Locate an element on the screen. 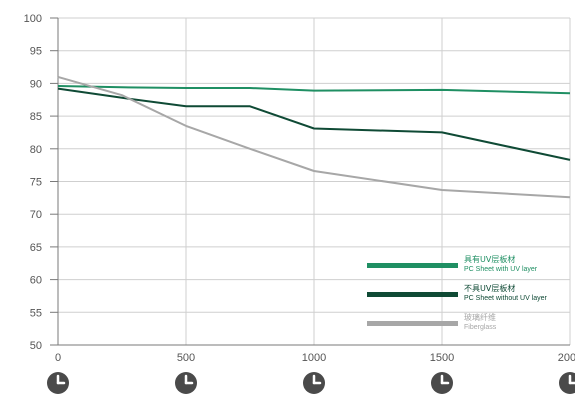  y-tick-label: 75 is located at coordinates (36, 183).